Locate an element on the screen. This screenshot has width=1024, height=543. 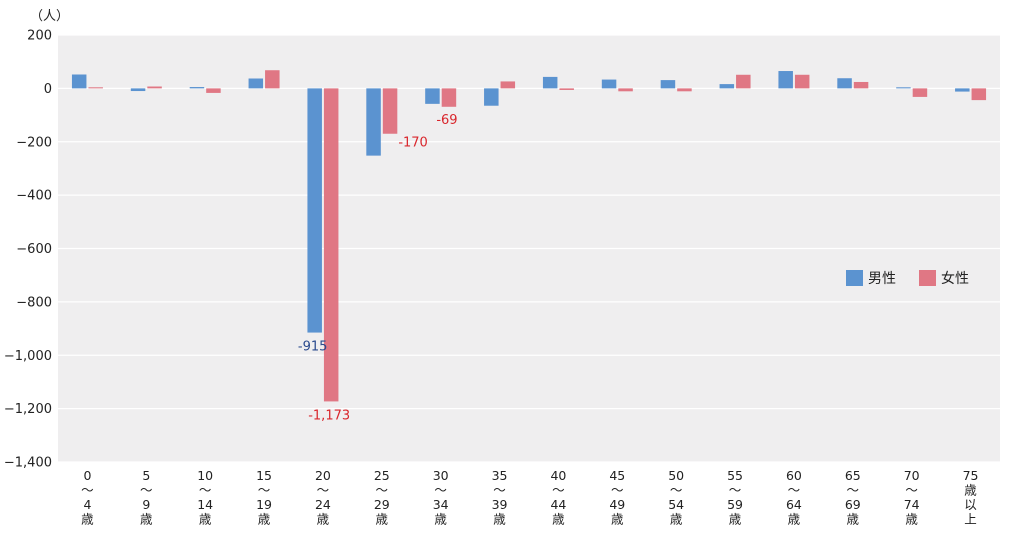
x-category-label-line: 19 is located at coordinates (264, 504).